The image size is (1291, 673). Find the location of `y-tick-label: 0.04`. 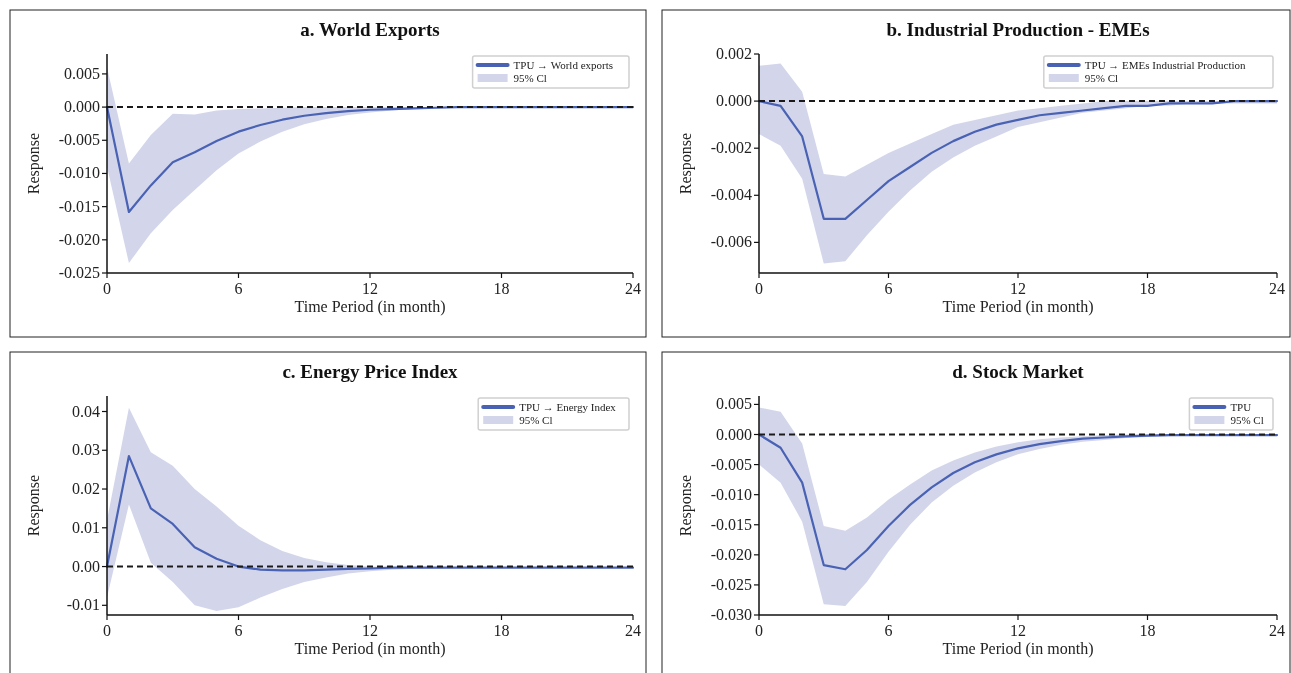

y-tick-label: 0.04 is located at coordinates (86, 411).